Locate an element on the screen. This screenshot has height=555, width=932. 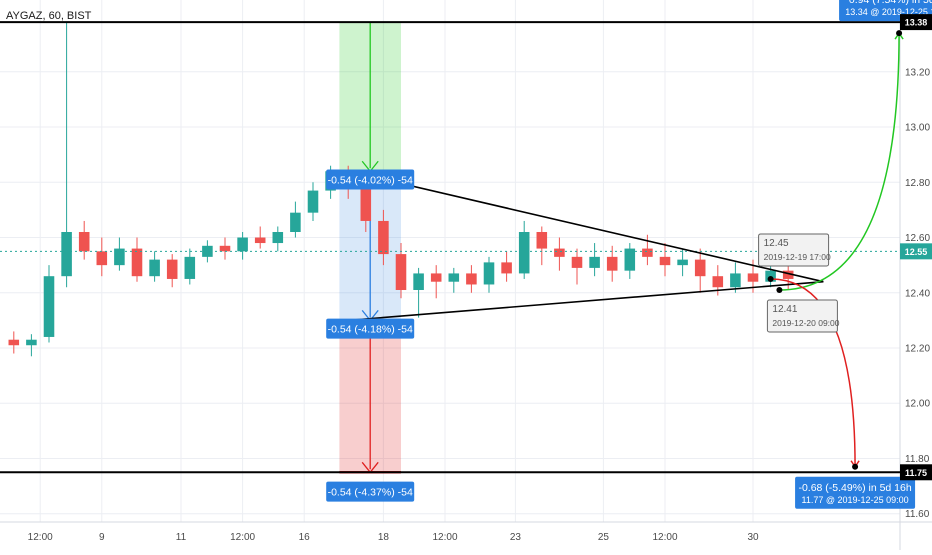
y-tick-label: 13.20 is located at coordinates (917, 72).